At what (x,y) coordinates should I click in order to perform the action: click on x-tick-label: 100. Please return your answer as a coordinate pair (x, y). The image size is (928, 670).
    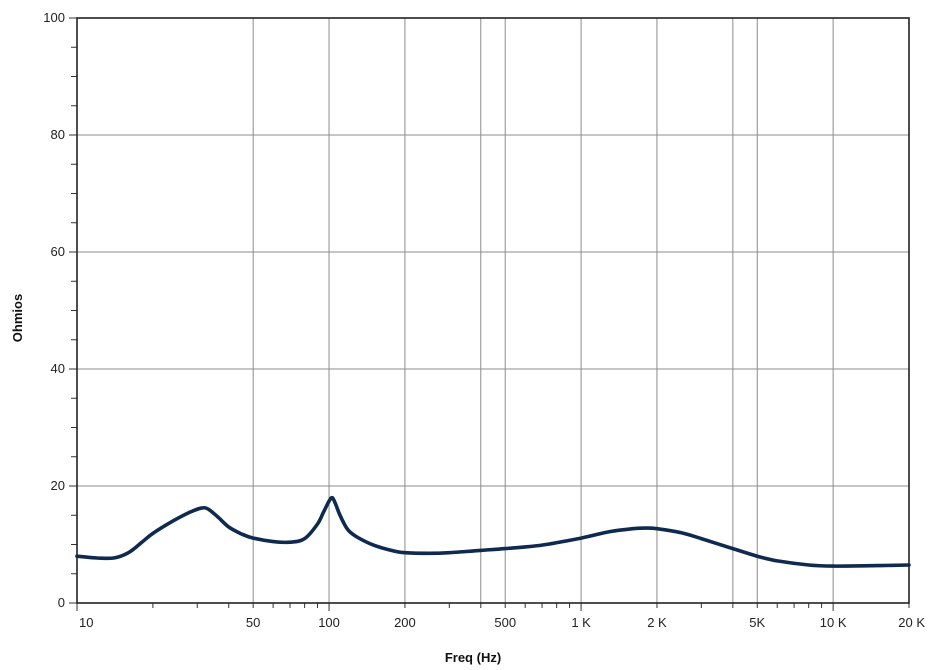
    Looking at the image, I should click on (329, 622).